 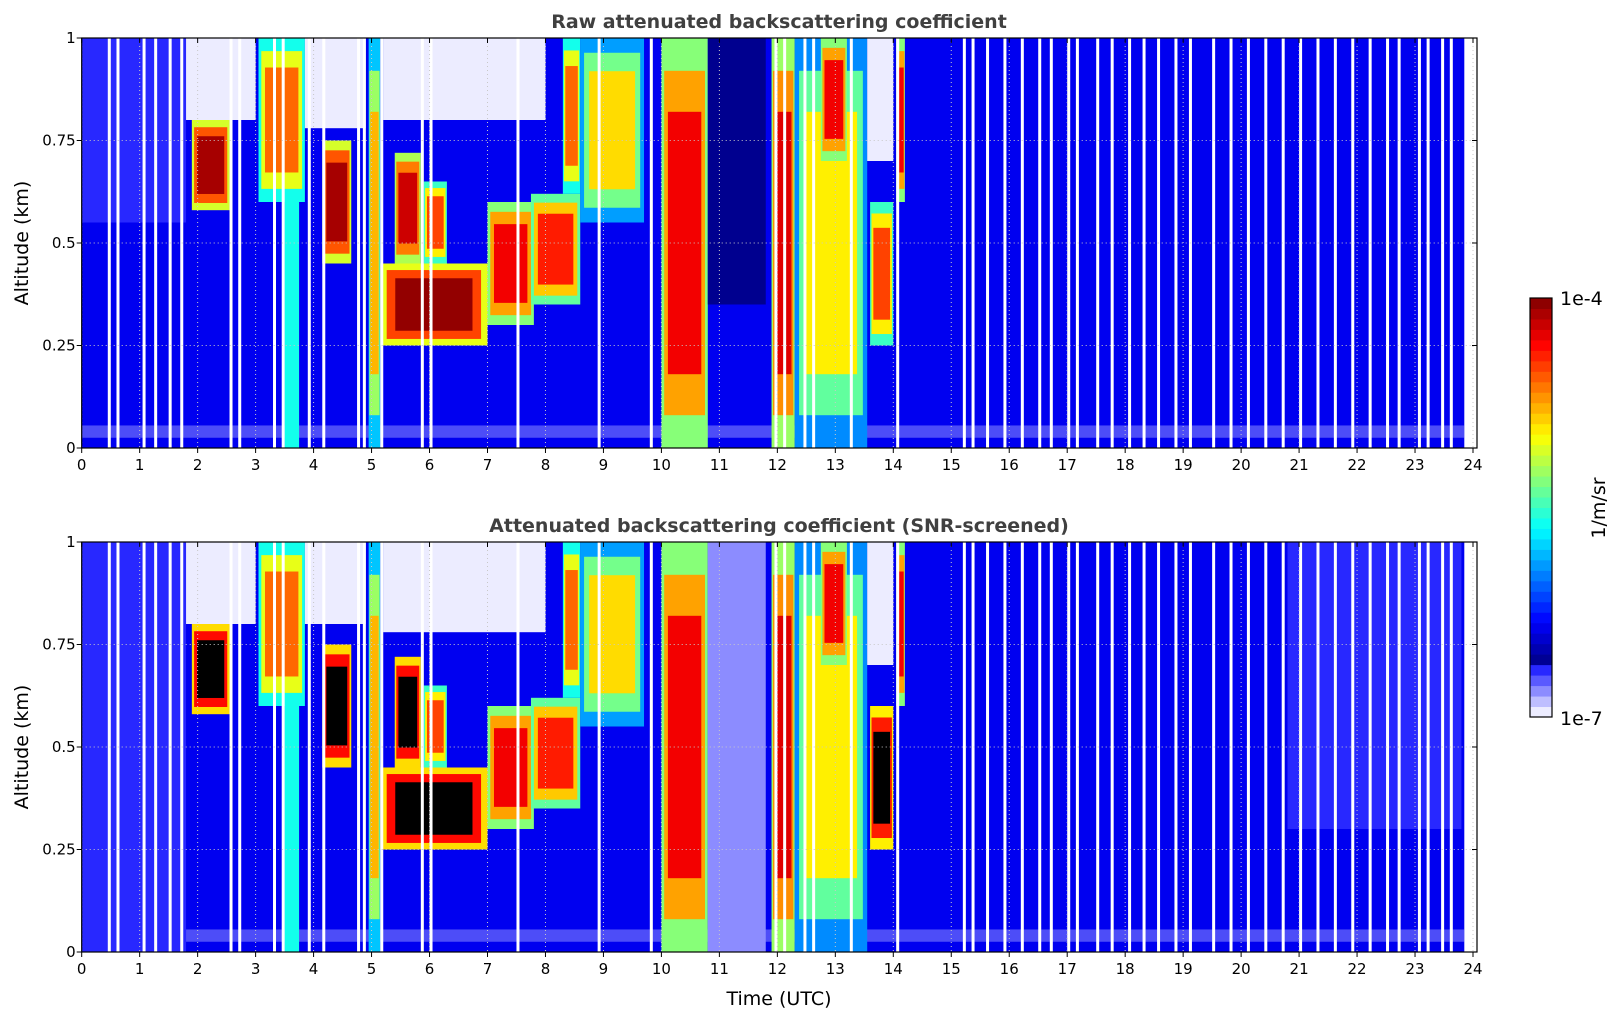 I want to click on x-tick-label: 22, so click(x=1357, y=969).